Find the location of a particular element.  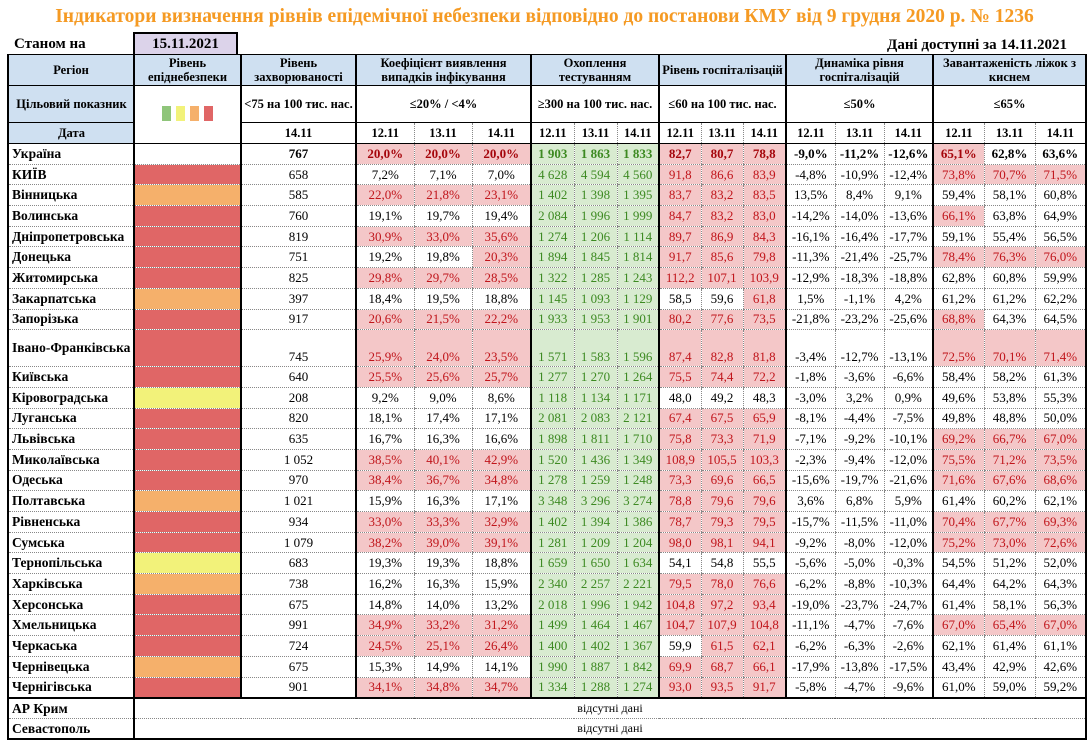

dyn-value: -21,8% is located at coordinates (810, 319).